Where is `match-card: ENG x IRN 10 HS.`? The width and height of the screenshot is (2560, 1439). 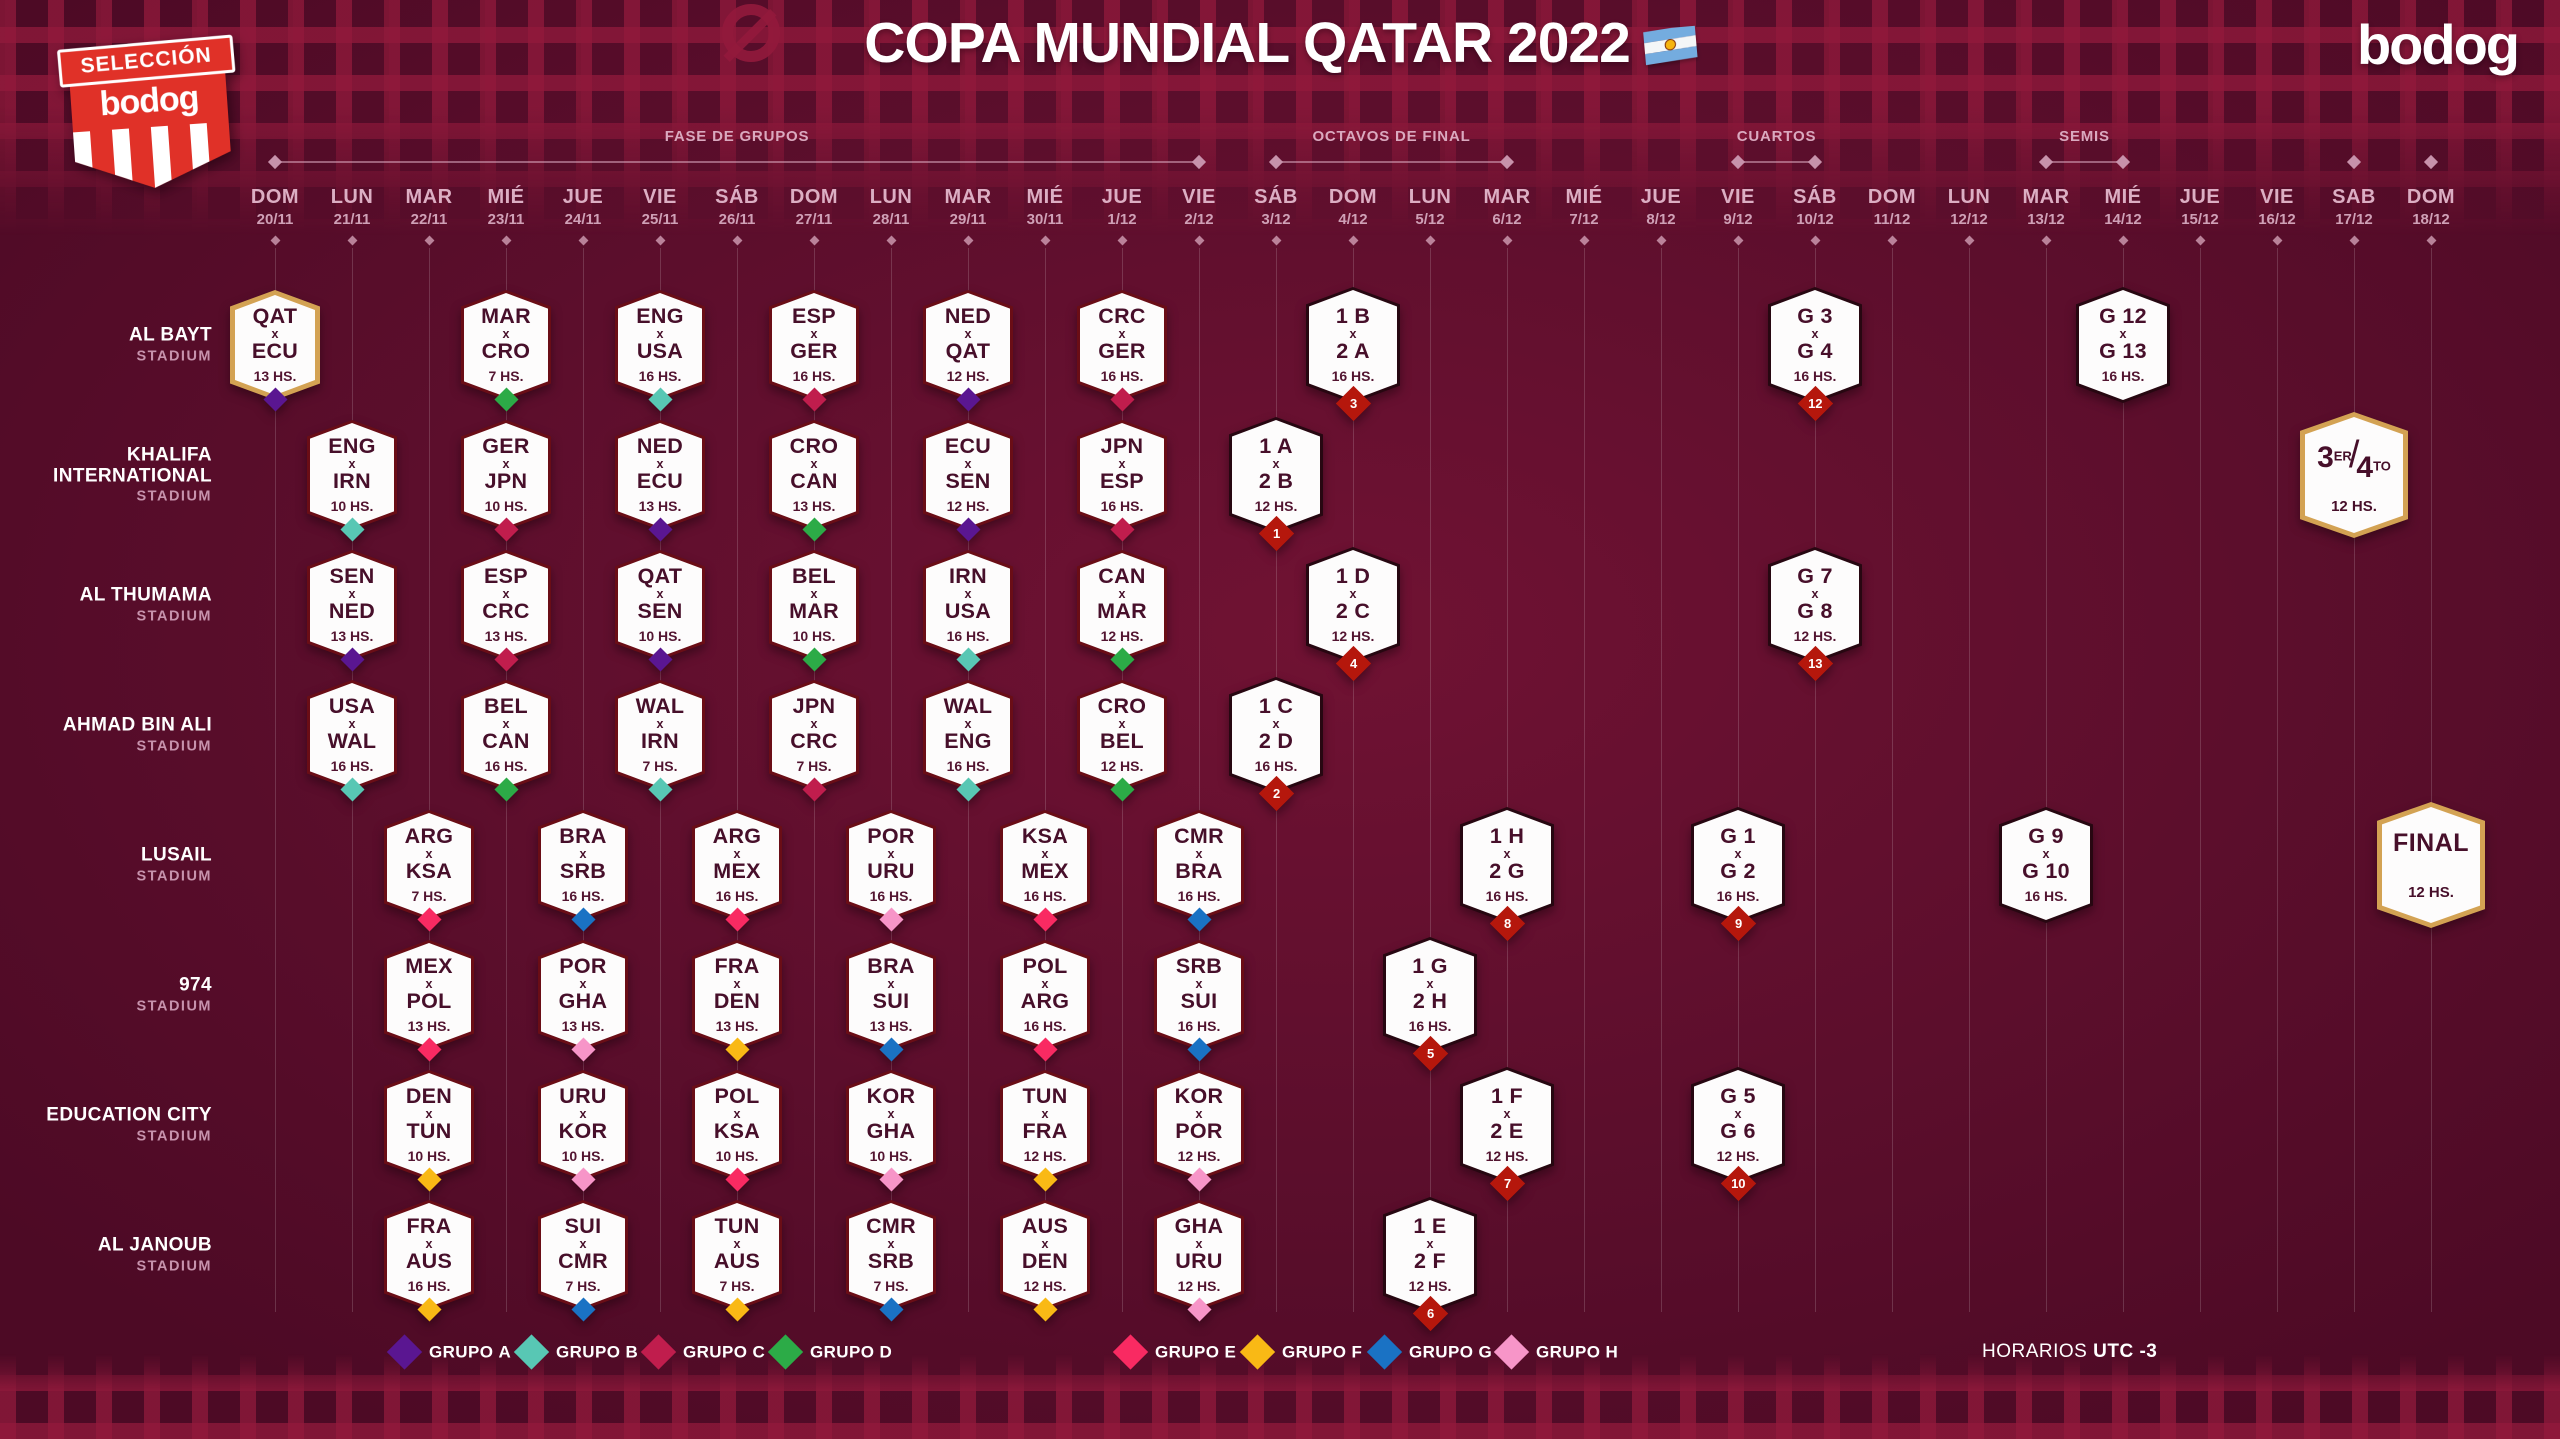
match-card: ENG x IRN 10 HS. is located at coordinates (352, 481).